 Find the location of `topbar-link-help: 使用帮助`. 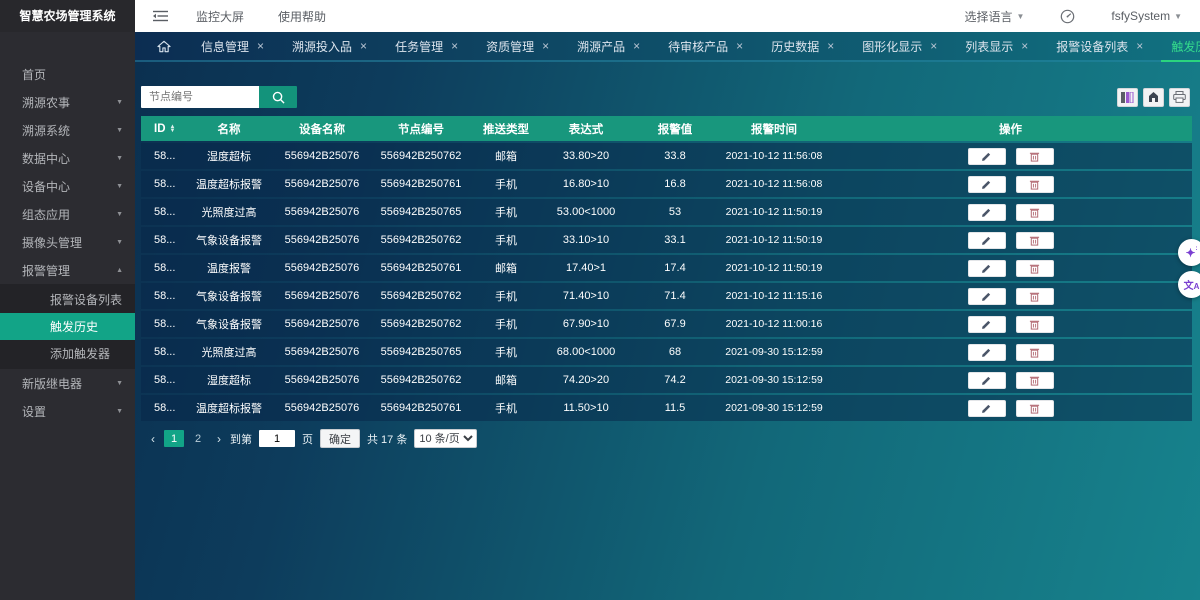

topbar-link-help: 使用帮助 is located at coordinates (302, 16).